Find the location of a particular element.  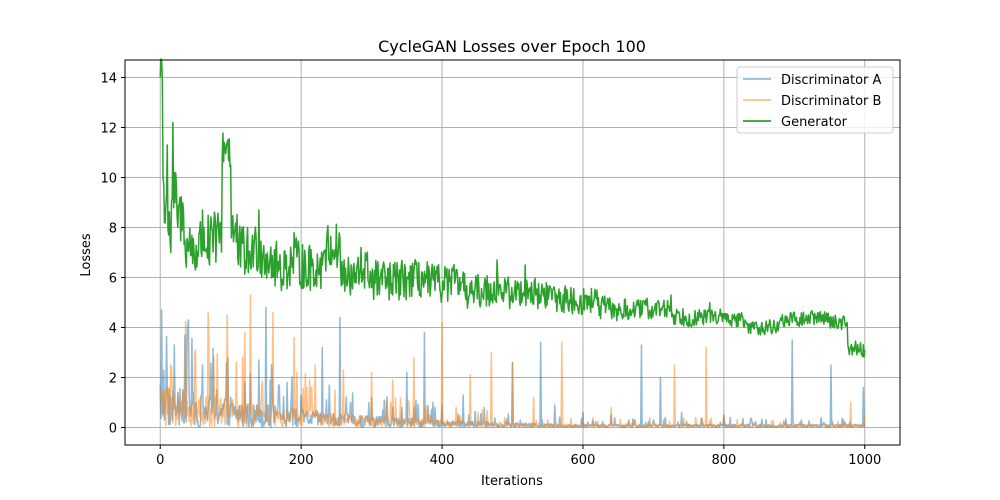

y-tick-label: 10 is located at coordinates (108, 179).